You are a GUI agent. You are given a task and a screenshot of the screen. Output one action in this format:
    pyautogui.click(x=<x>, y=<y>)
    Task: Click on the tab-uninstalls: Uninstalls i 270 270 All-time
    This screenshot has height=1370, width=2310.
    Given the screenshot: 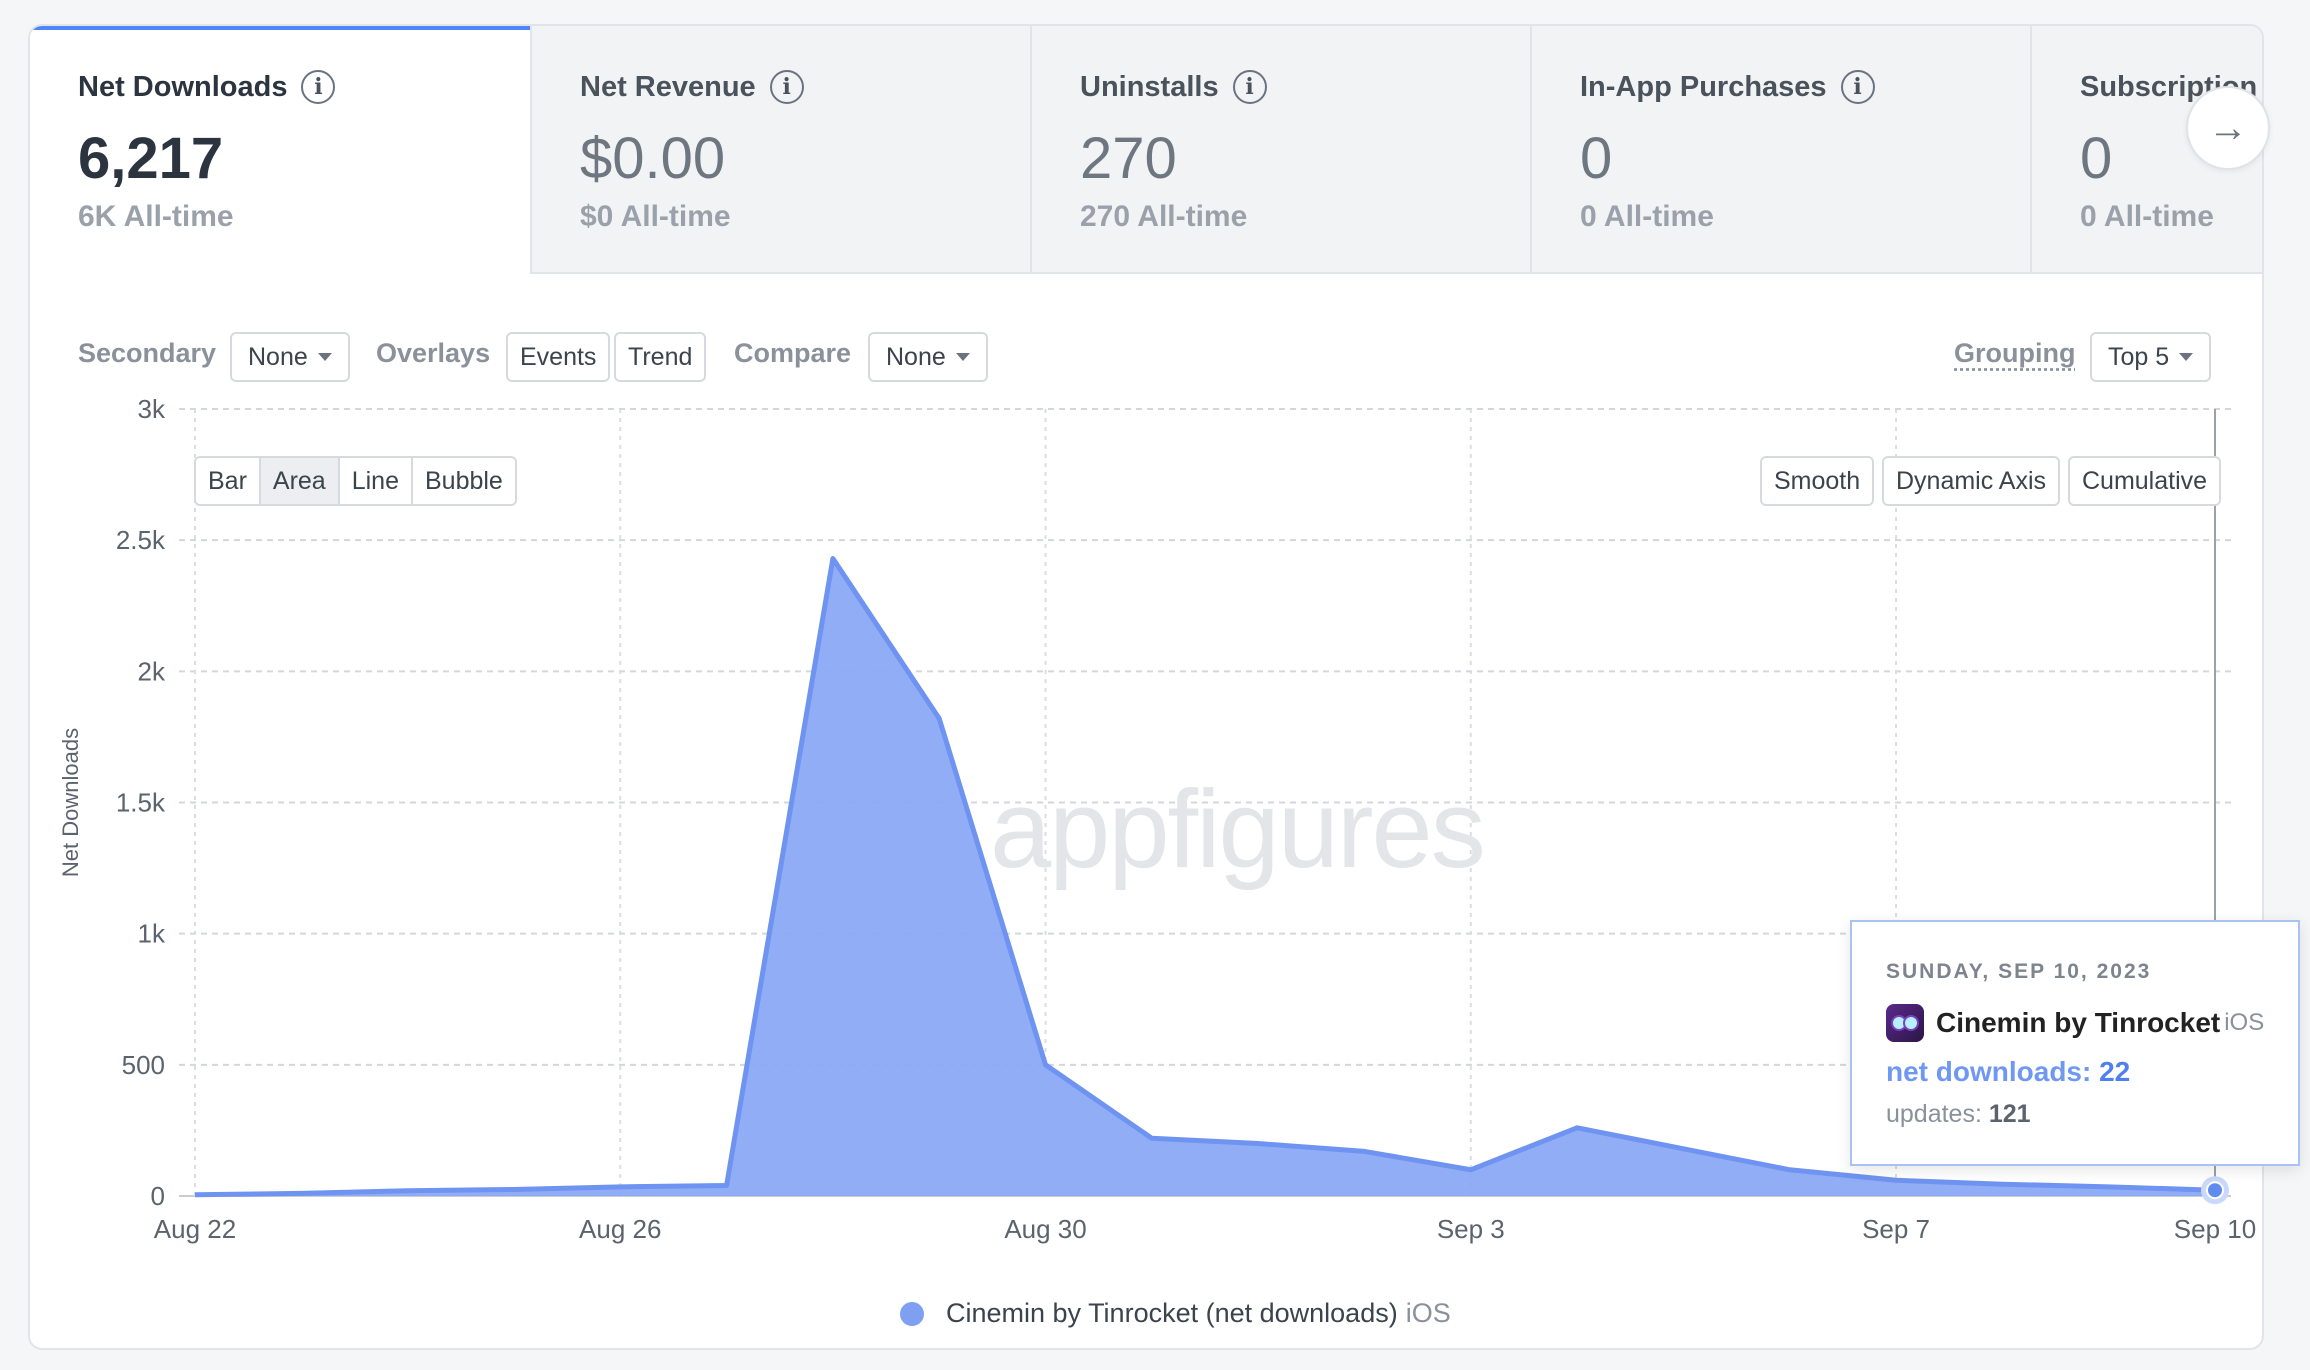 What is the action you would take?
    pyautogui.click(x=1280, y=150)
    